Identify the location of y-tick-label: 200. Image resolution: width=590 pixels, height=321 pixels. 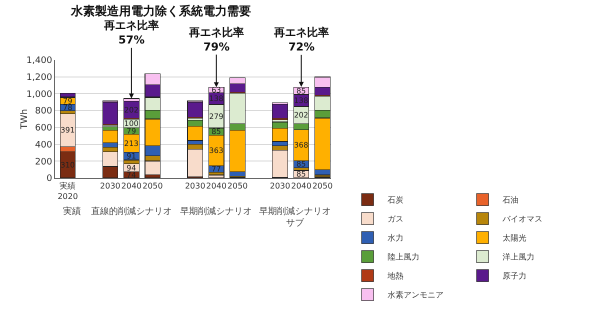
(43, 162).